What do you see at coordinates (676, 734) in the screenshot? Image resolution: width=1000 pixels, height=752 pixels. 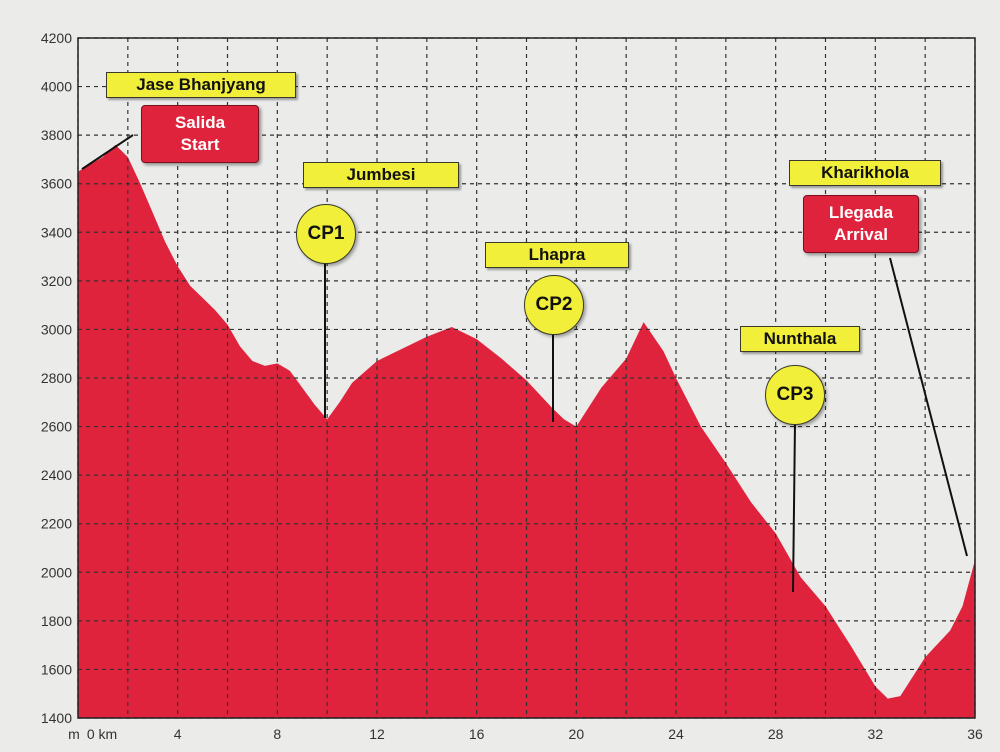 I see `x-tick-label: 24` at bounding box center [676, 734].